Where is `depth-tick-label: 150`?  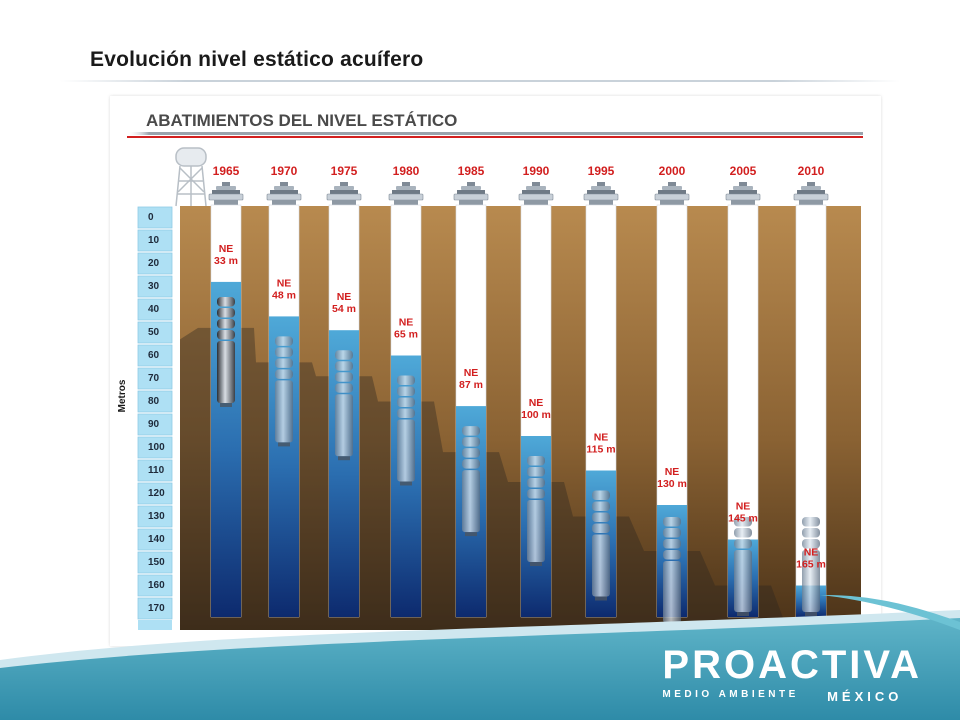 depth-tick-label: 150 is located at coordinates (156, 562).